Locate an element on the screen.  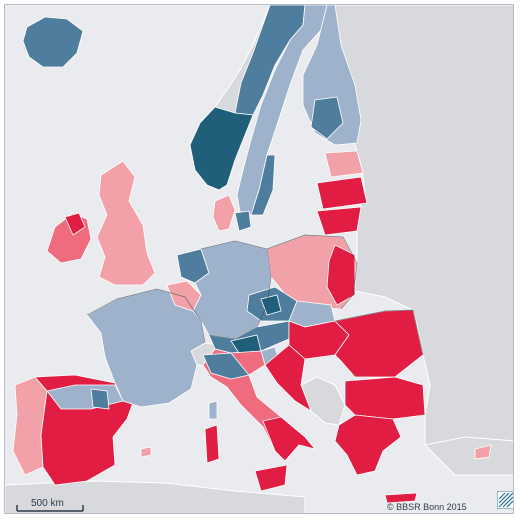
region-cyprus is located at coordinates (483, 452).